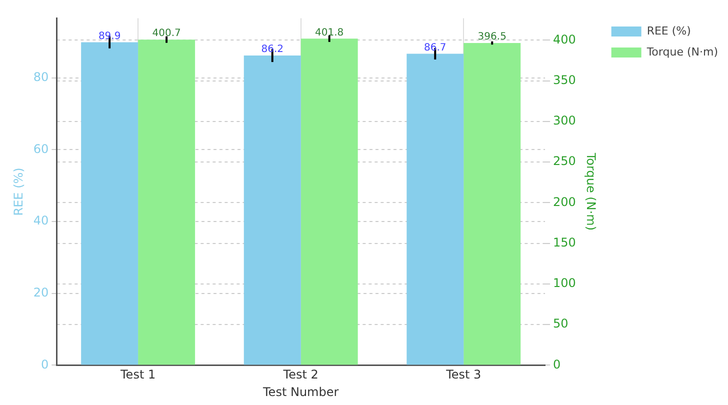 The image size is (728, 405). Describe the element at coordinates (329, 32) in the screenshot. I see `data-label: 401.8` at that location.